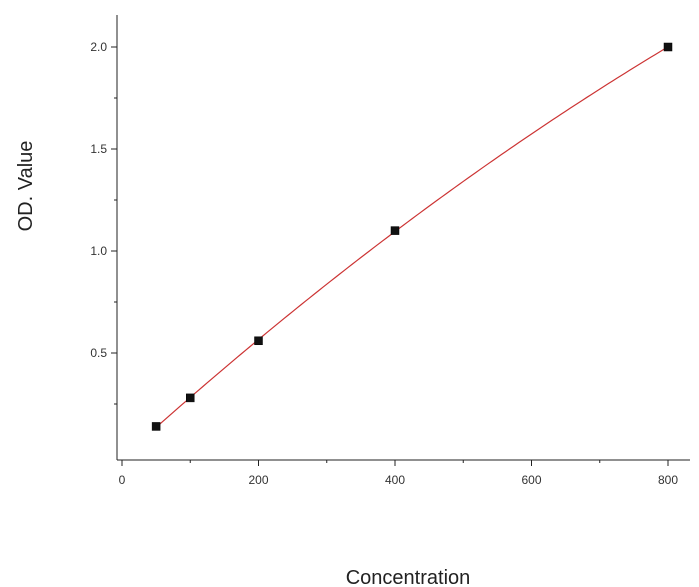 The image size is (699, 587). What do you see at coordinates (122, 480) in the screenshot?
I see `x-tick-label: 0` at bounding box center [122, 480].